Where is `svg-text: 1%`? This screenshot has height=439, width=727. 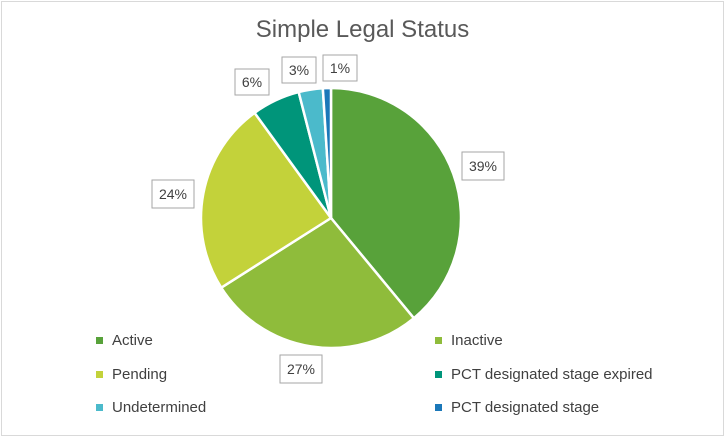 svg-text: 1% is located at coordinates (340, 68).